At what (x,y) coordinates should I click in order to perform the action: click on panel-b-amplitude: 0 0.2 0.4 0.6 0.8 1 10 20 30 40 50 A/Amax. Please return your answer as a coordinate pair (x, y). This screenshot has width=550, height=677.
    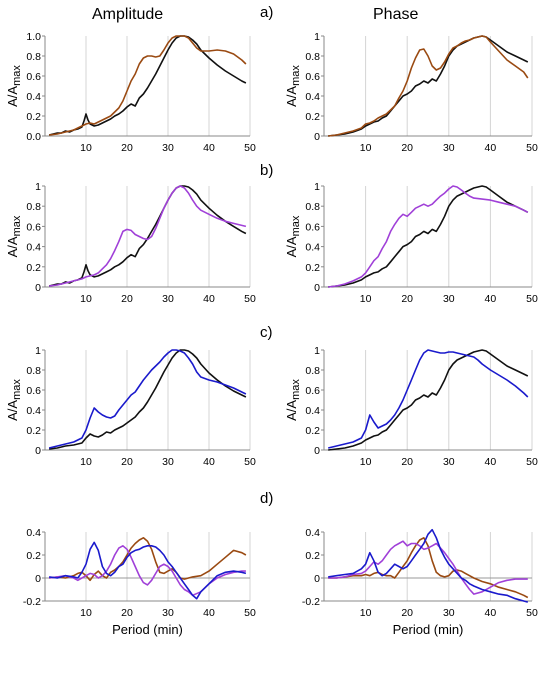
    Looking at the image, I should click on (130, 243).